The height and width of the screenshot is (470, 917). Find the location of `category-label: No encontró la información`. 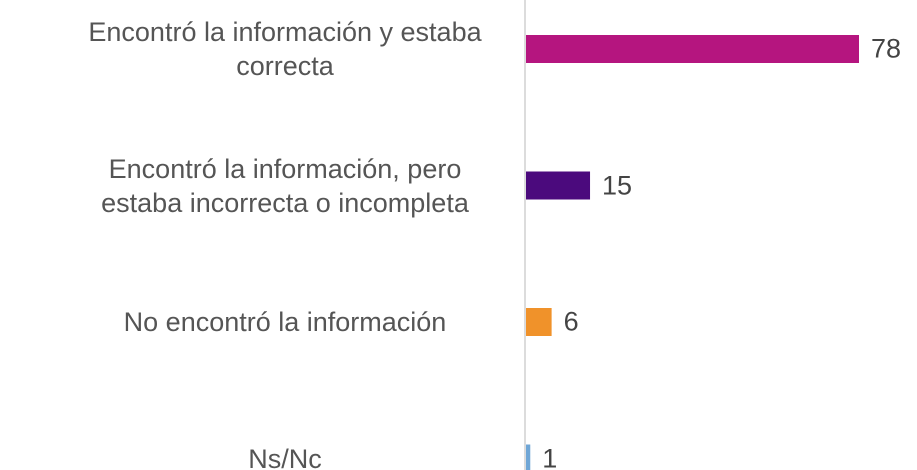

category-label: No encontró la información is located at coordinates (285, 322).